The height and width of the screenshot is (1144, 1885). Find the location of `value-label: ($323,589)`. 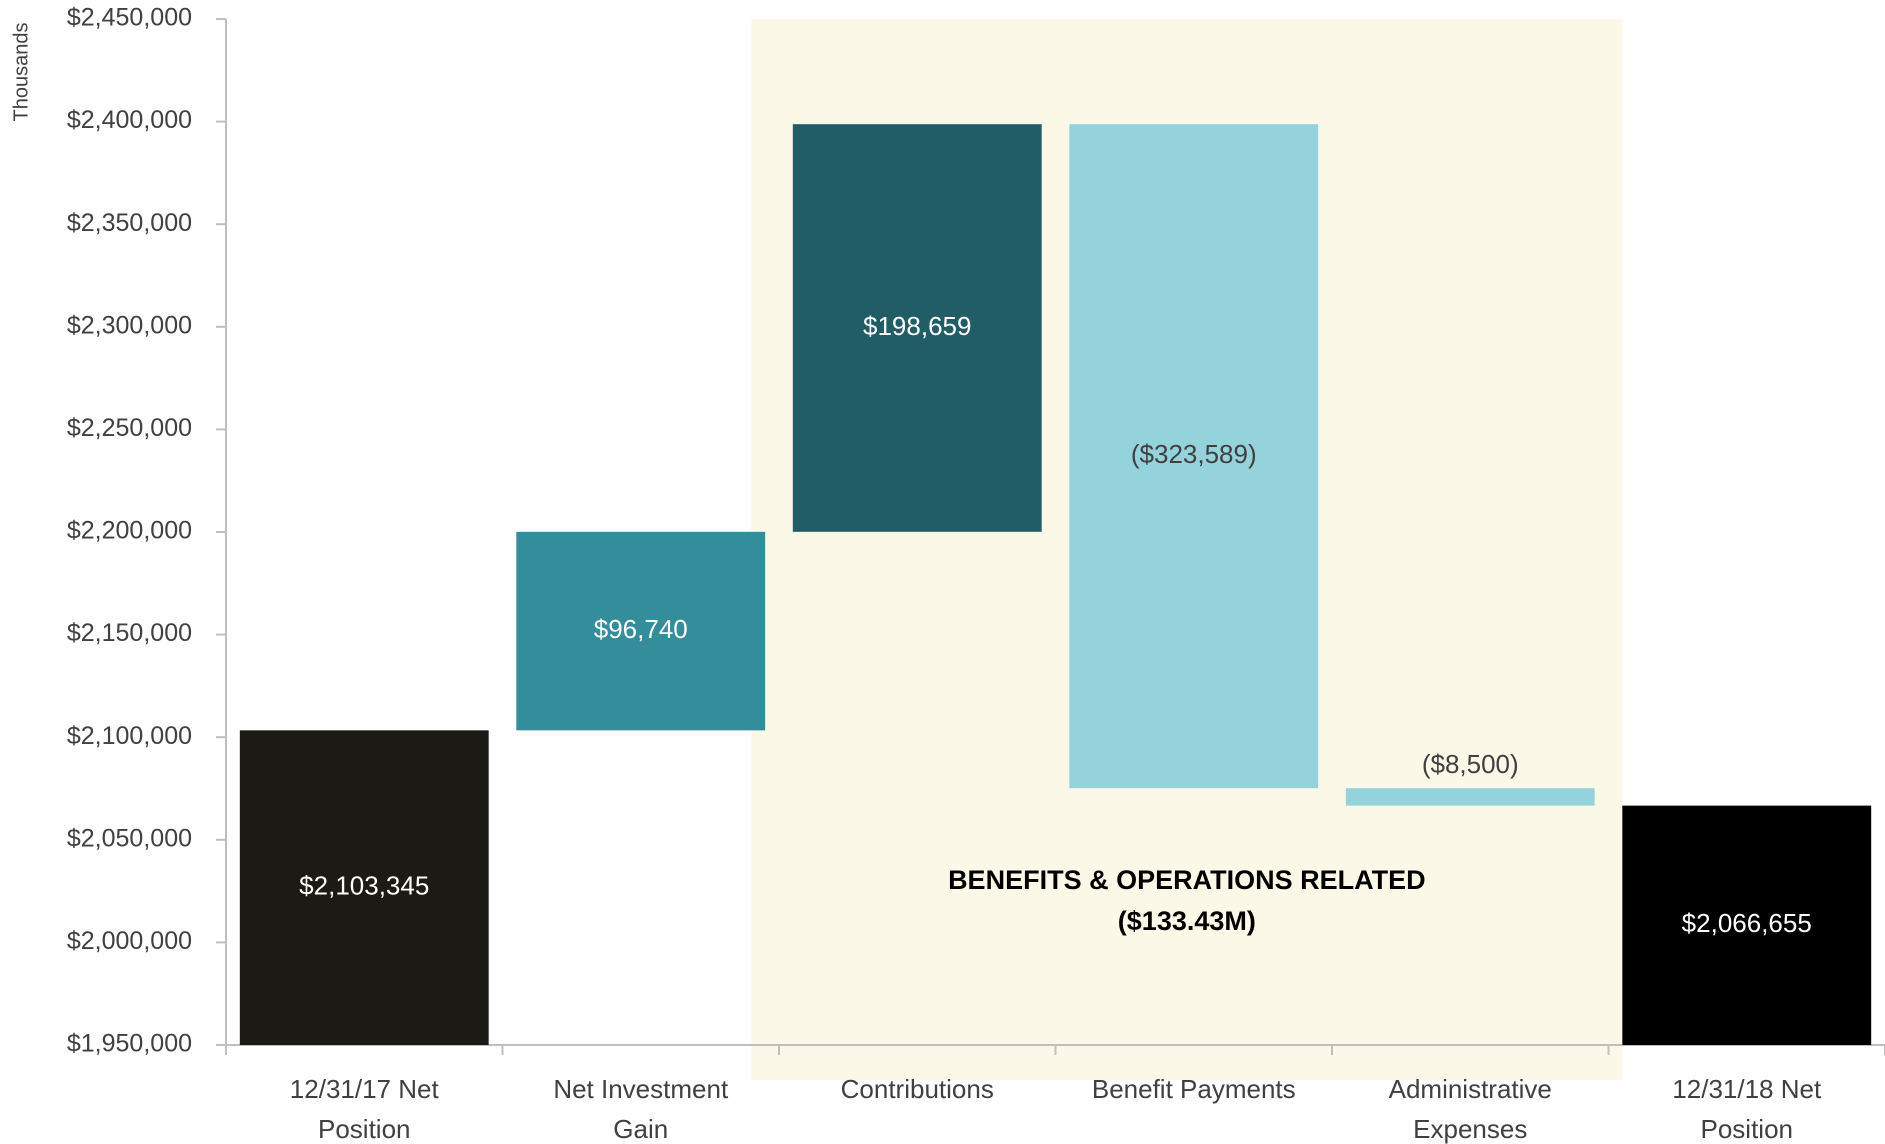

value-label: ($323,589) is located at coordinates (1194, 454).